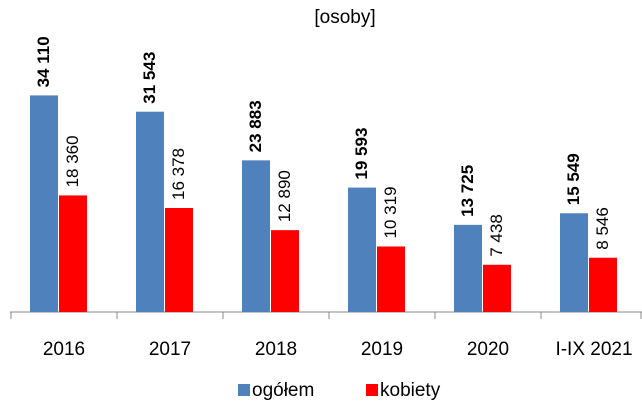 This screenshot has width=642, height=402. I want to click on x-tick-label: 2016, so click(64, 349).